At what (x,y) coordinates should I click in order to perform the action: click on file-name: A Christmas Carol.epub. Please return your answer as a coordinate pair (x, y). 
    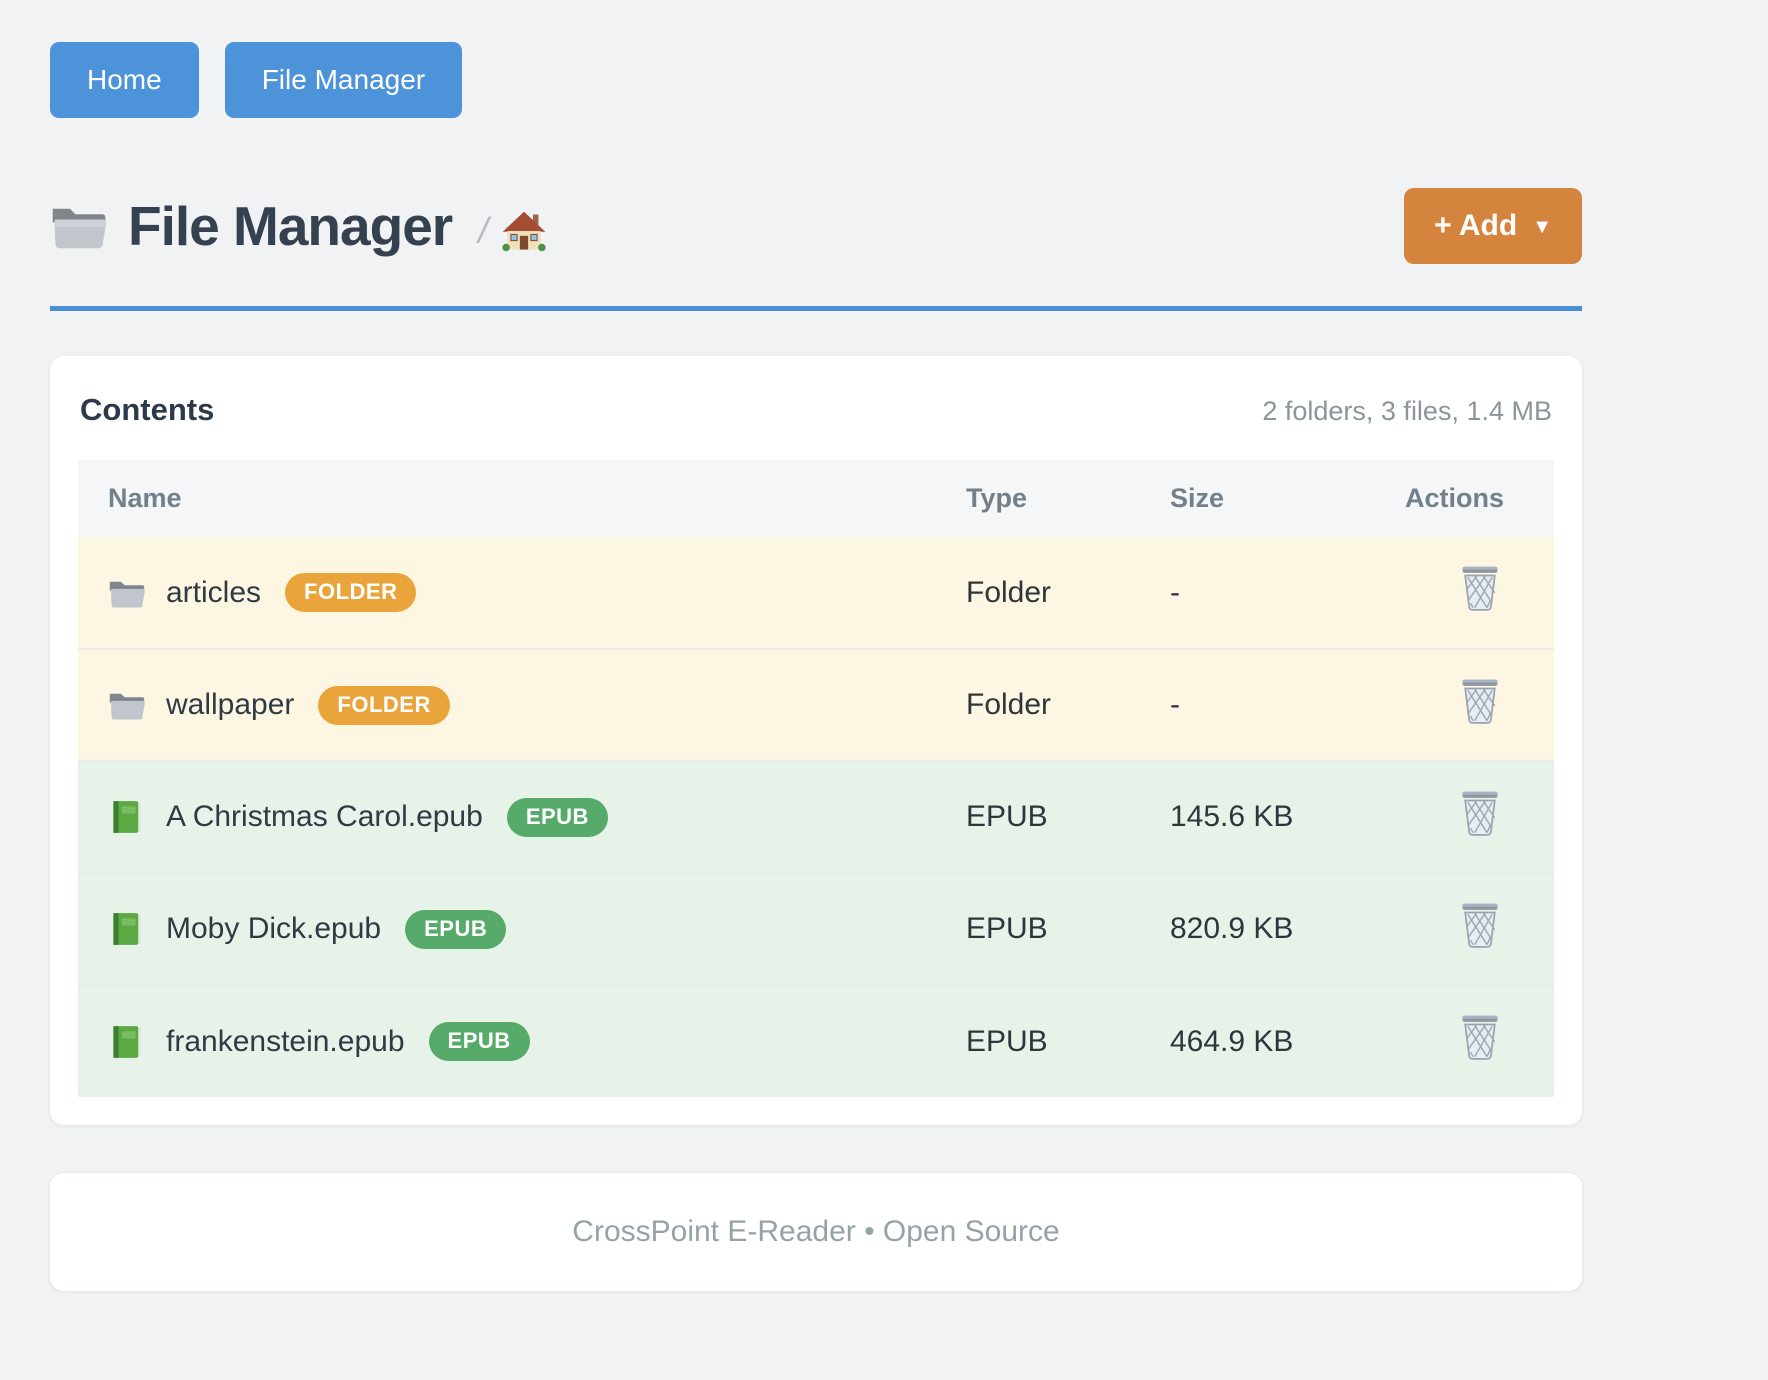
    Looking at the image, I should click on (324, 816).